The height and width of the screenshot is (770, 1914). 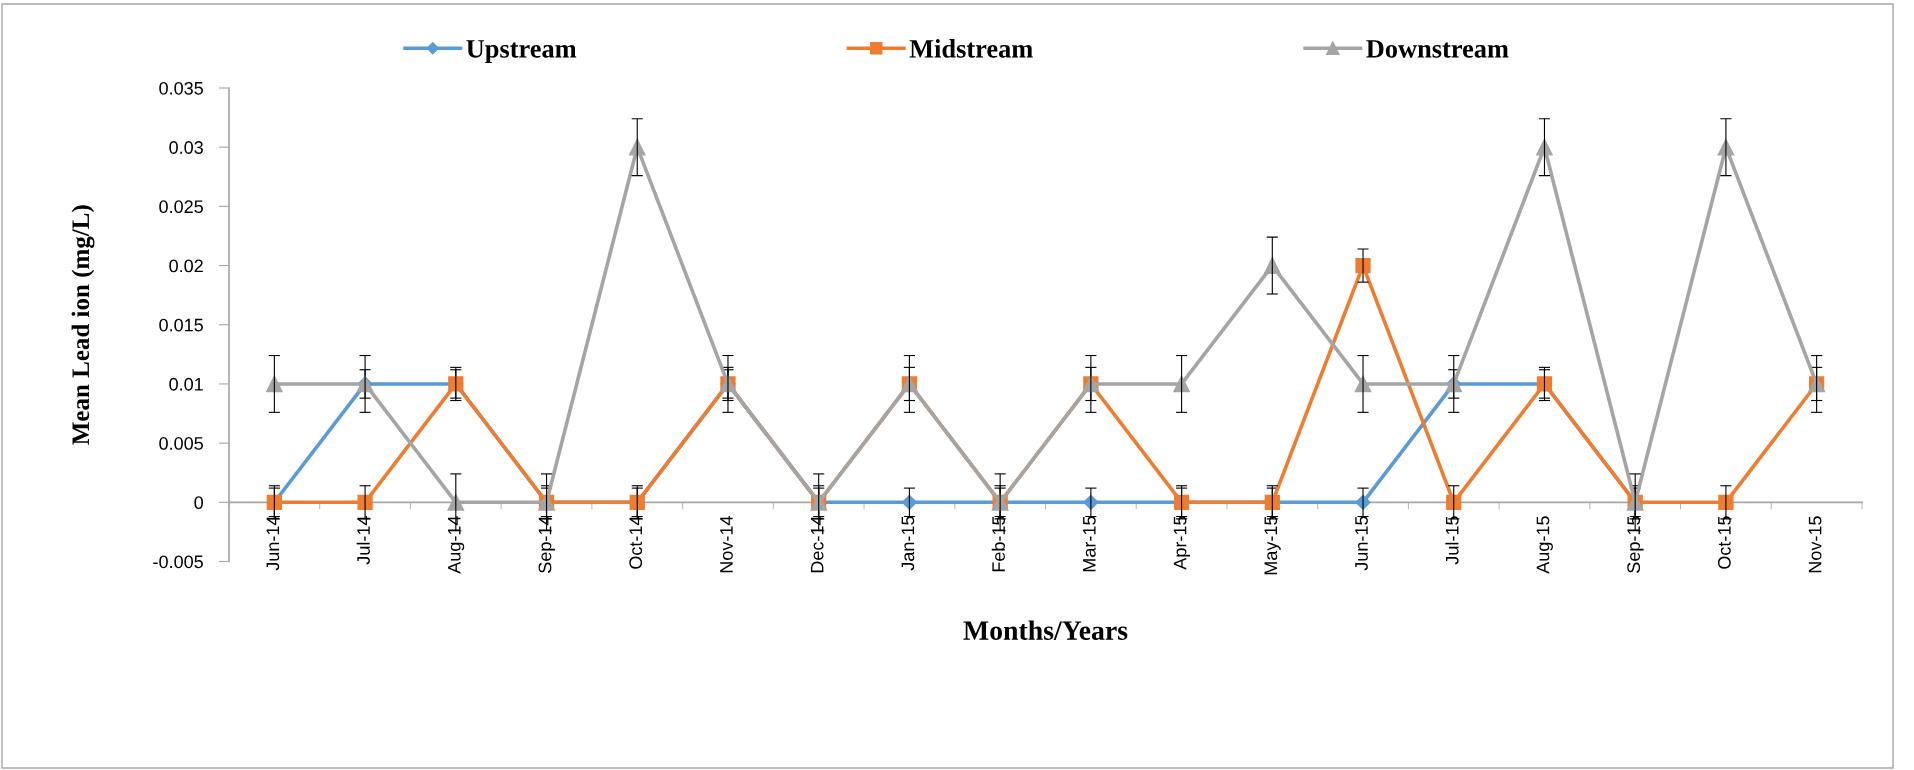 What do you see at coordinates (186, 384) in the screenshot?
I see `y-tick-label: 0.01` at bounding box center [186, 384].